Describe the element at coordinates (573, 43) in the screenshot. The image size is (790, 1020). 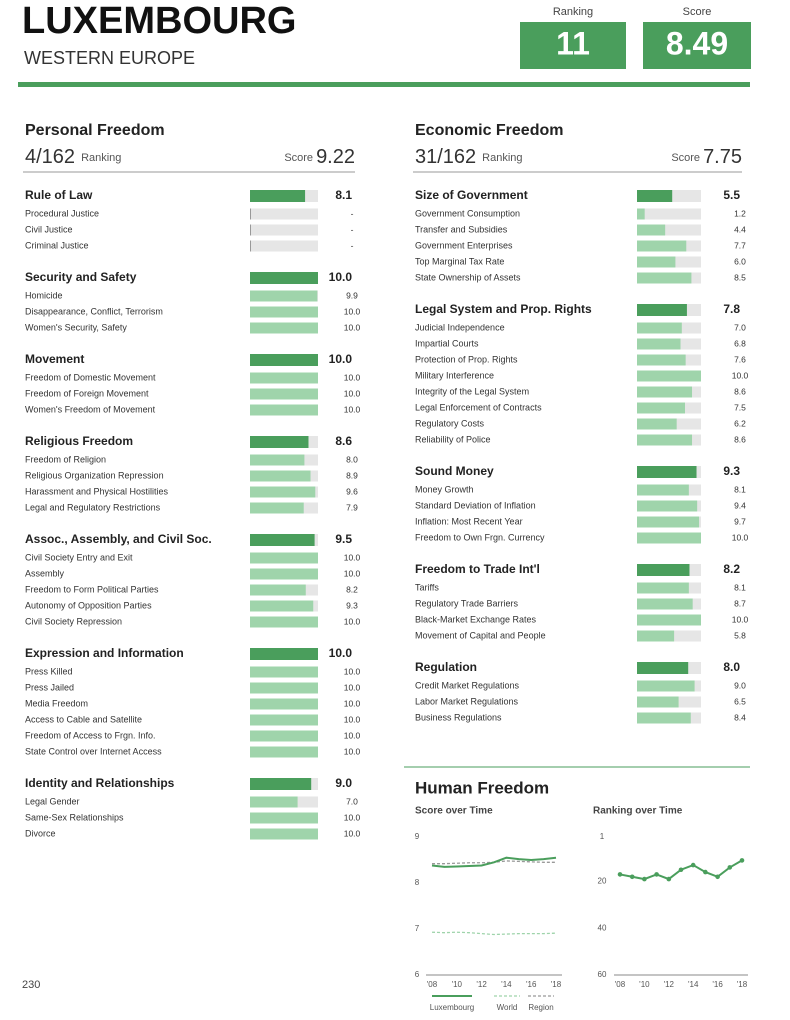
I see `ranking: 11` at that location.